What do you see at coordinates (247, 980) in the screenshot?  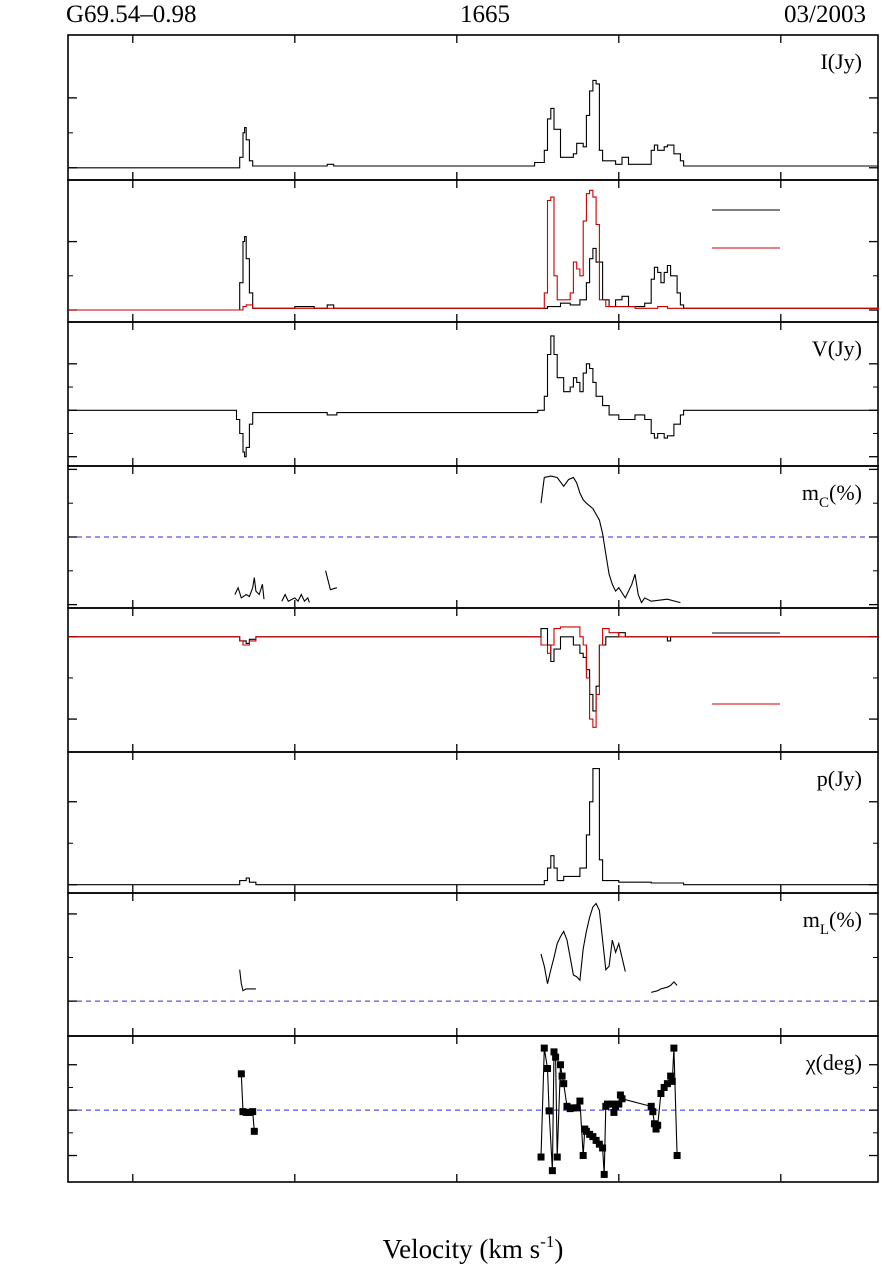 I see `series-ml1` at bounding box center [247, 980].